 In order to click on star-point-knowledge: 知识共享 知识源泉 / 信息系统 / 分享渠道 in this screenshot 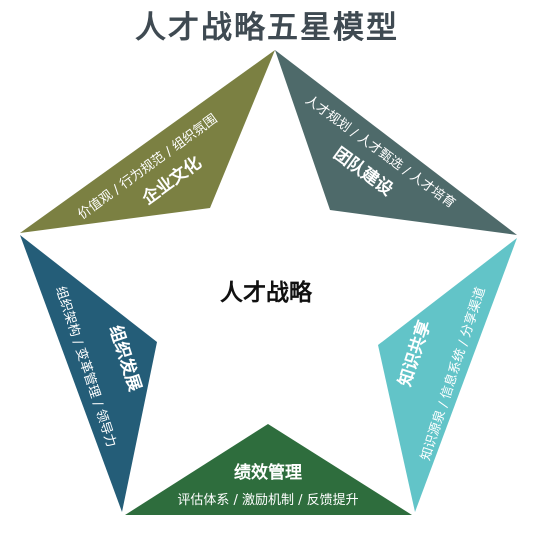, I will do `click(447, 375)`.